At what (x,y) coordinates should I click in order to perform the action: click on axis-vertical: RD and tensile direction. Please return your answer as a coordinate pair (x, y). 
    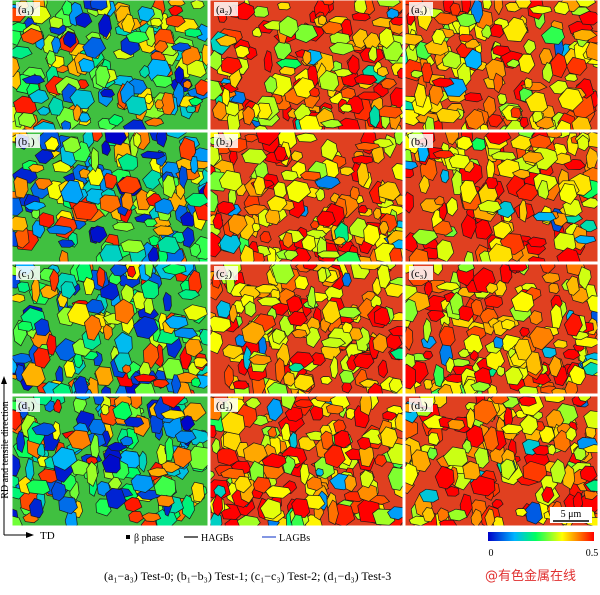
    Looking at the image, I should click on (5, 449).